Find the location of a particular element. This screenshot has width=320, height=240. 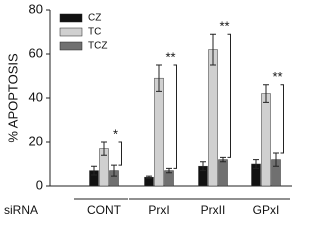

x-tick-label: PrxII is located at coordinates (213, 210).